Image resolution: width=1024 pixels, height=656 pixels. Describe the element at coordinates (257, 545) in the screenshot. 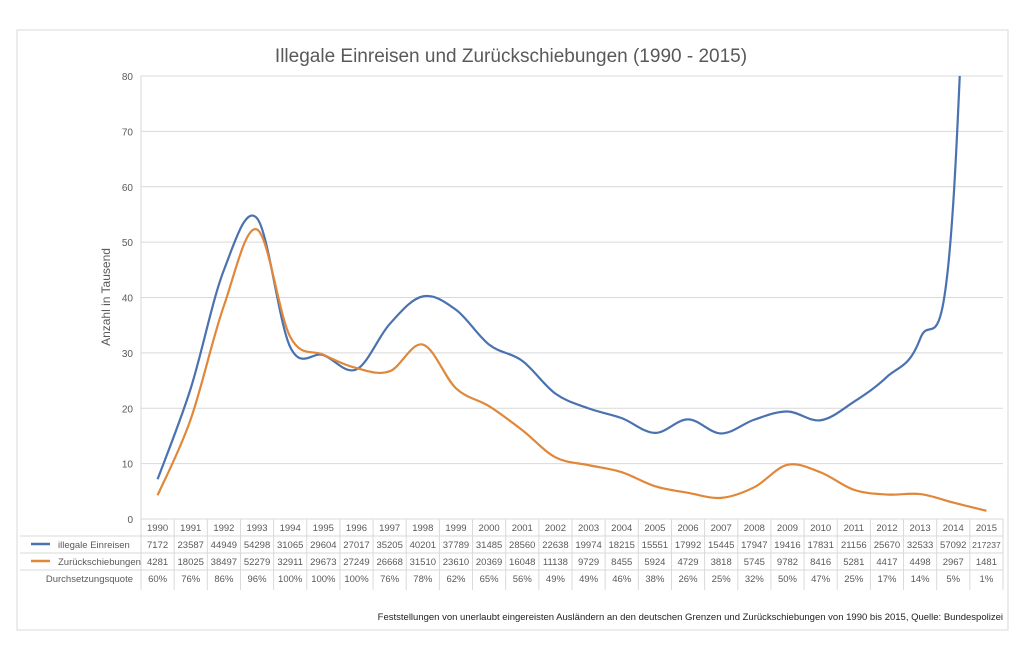

I see `table-cell: 54298` at that location.